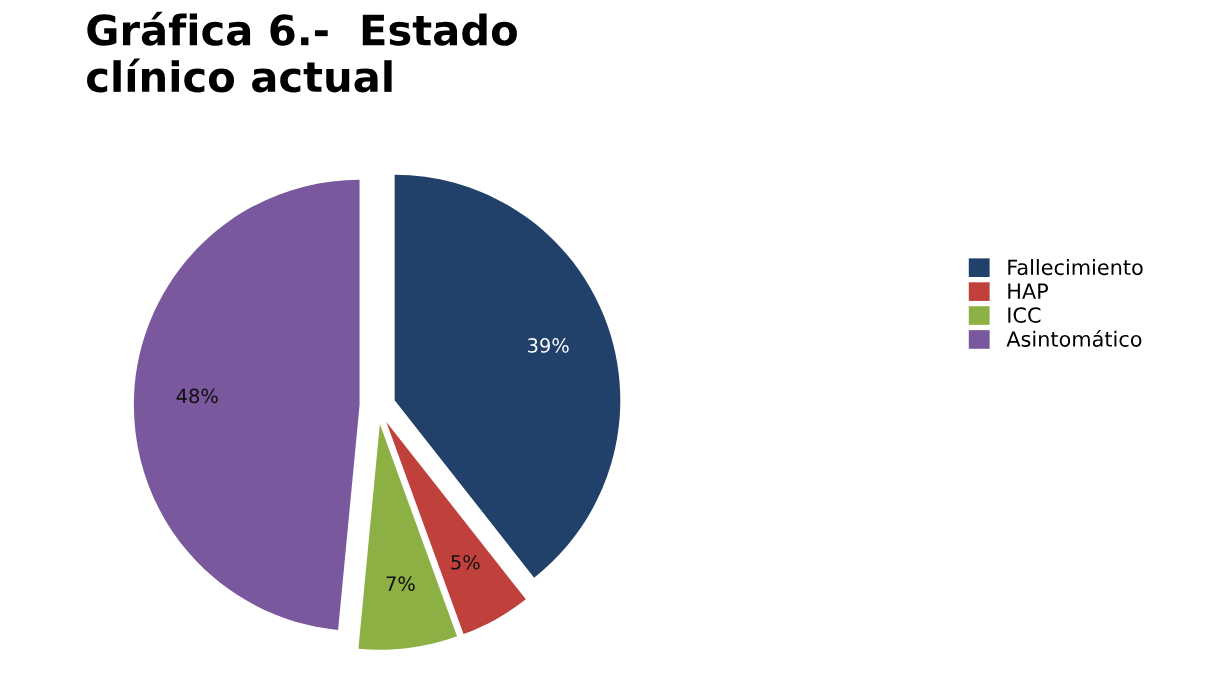 The image size is (1218, 677). I want to click on legend-label: Asintomático, so click(1074, 338).